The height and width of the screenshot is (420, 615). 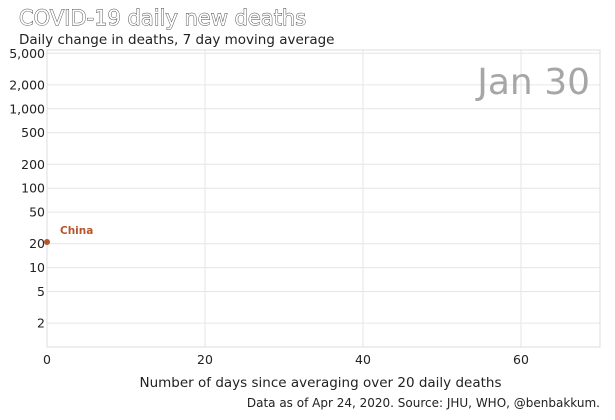 I want to click on y-tick-label: 10, so click(x=37, y=267).